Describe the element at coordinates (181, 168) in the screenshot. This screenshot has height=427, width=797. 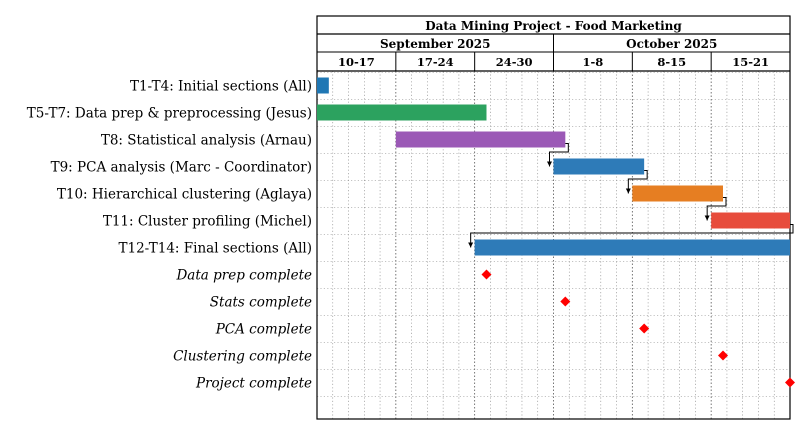
I see `task-label: T9: PCA analysis (Marc - Coordinator)` at that location.